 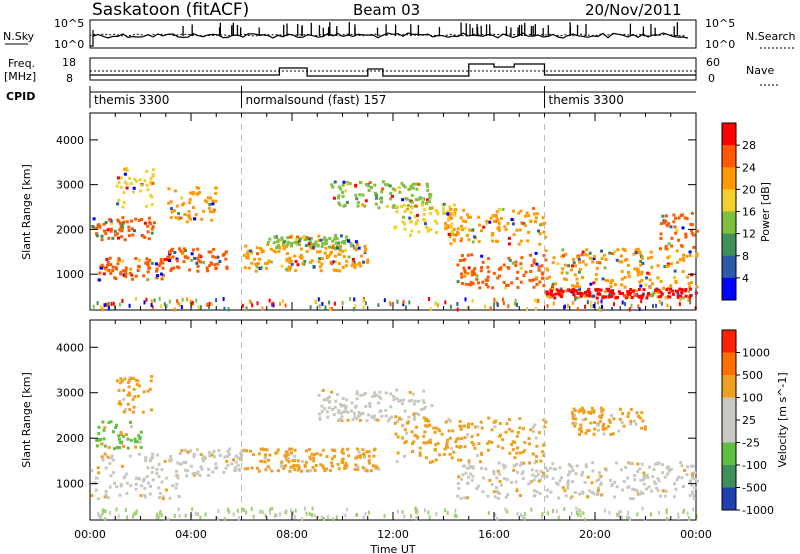 I want to click on colorbar-swatch, so click(x=729, y=267).